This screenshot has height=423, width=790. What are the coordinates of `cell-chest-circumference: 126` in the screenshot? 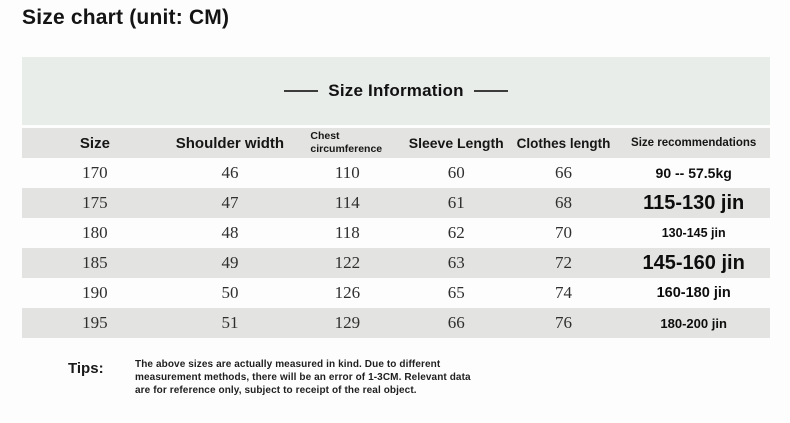 It's located at (347, 292).